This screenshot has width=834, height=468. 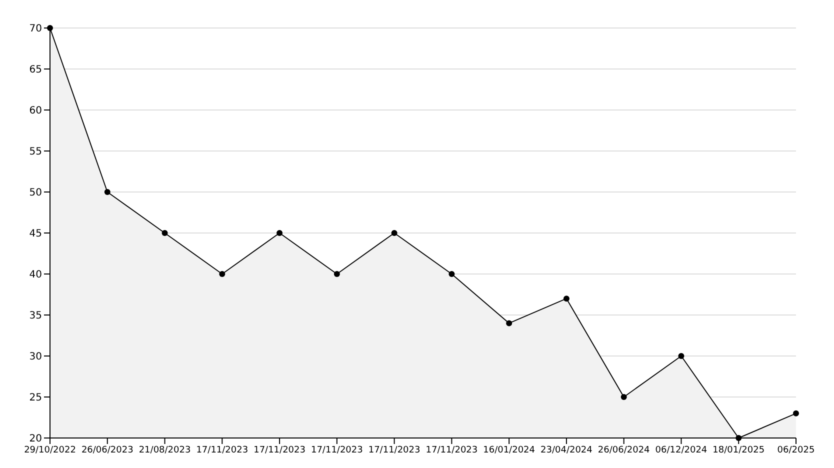 What do you see at coordinates (509, 450) in the screenshot?
I see `x-tick-label: 16/01/2024` at bounding box center [509, 450].